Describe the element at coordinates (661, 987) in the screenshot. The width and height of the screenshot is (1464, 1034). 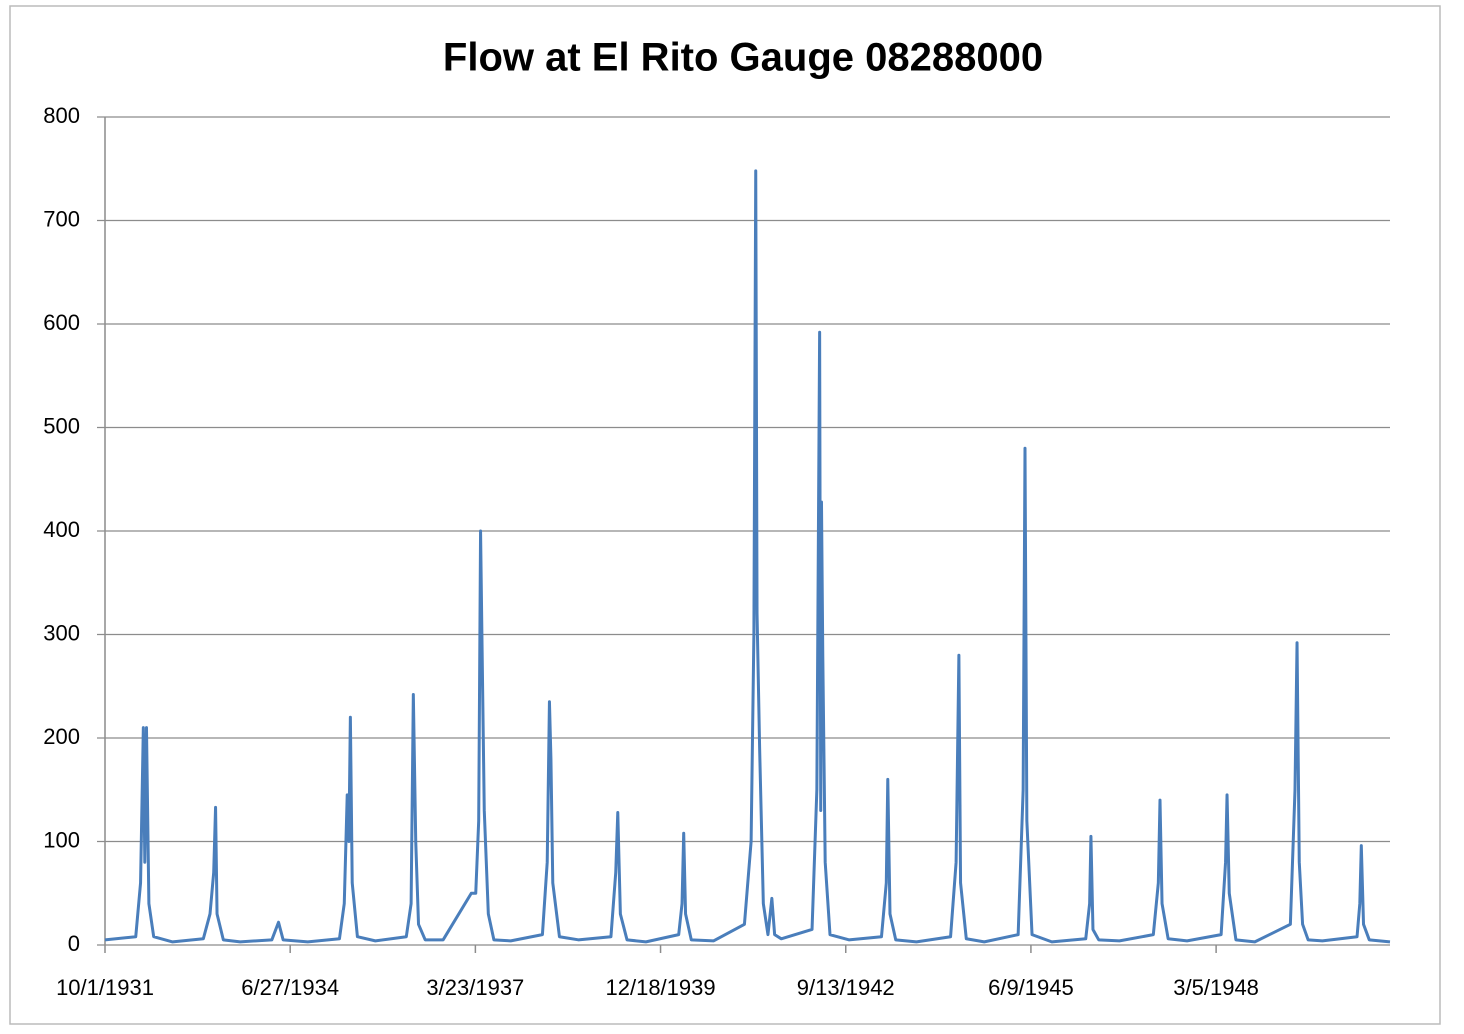
I see `x-tick-label: 12/18/1939` at that location.